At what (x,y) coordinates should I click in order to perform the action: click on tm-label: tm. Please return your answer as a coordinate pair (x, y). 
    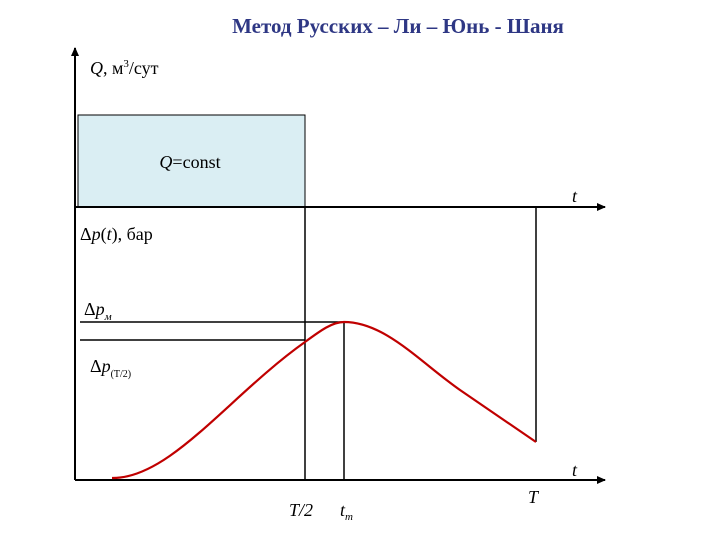
    Looking at the image, I should click on (346, 511).